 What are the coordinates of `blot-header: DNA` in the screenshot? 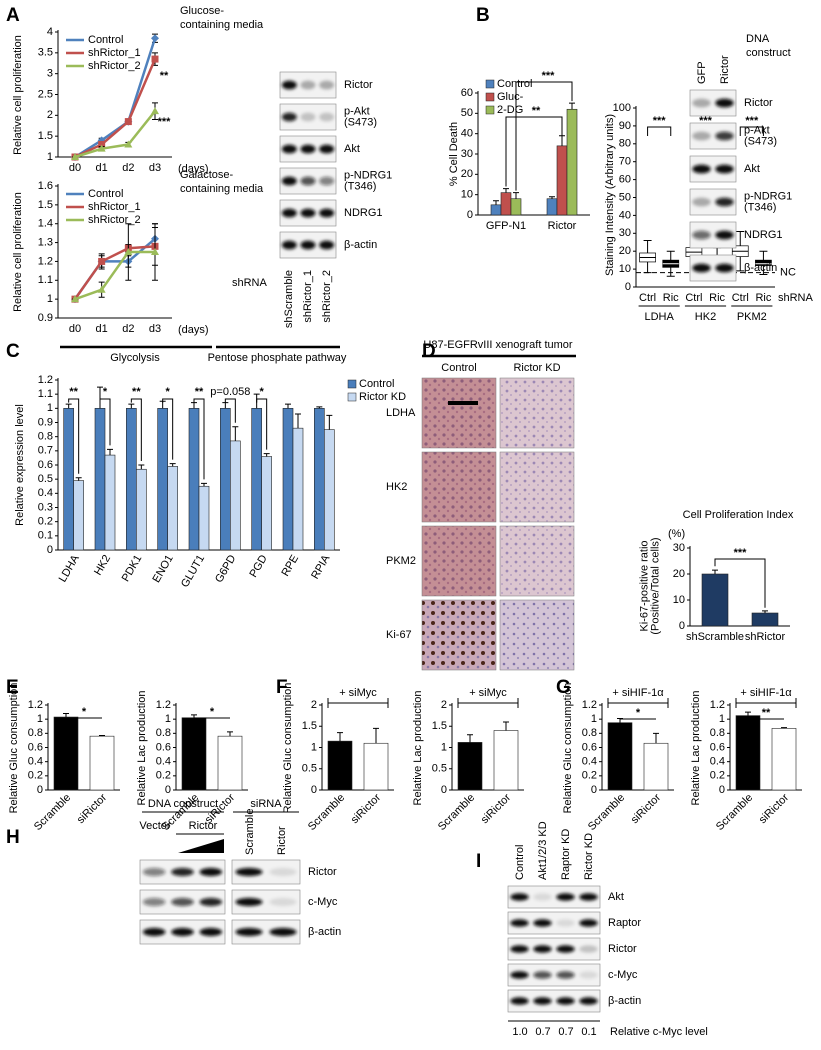 It's located at (758, 39).